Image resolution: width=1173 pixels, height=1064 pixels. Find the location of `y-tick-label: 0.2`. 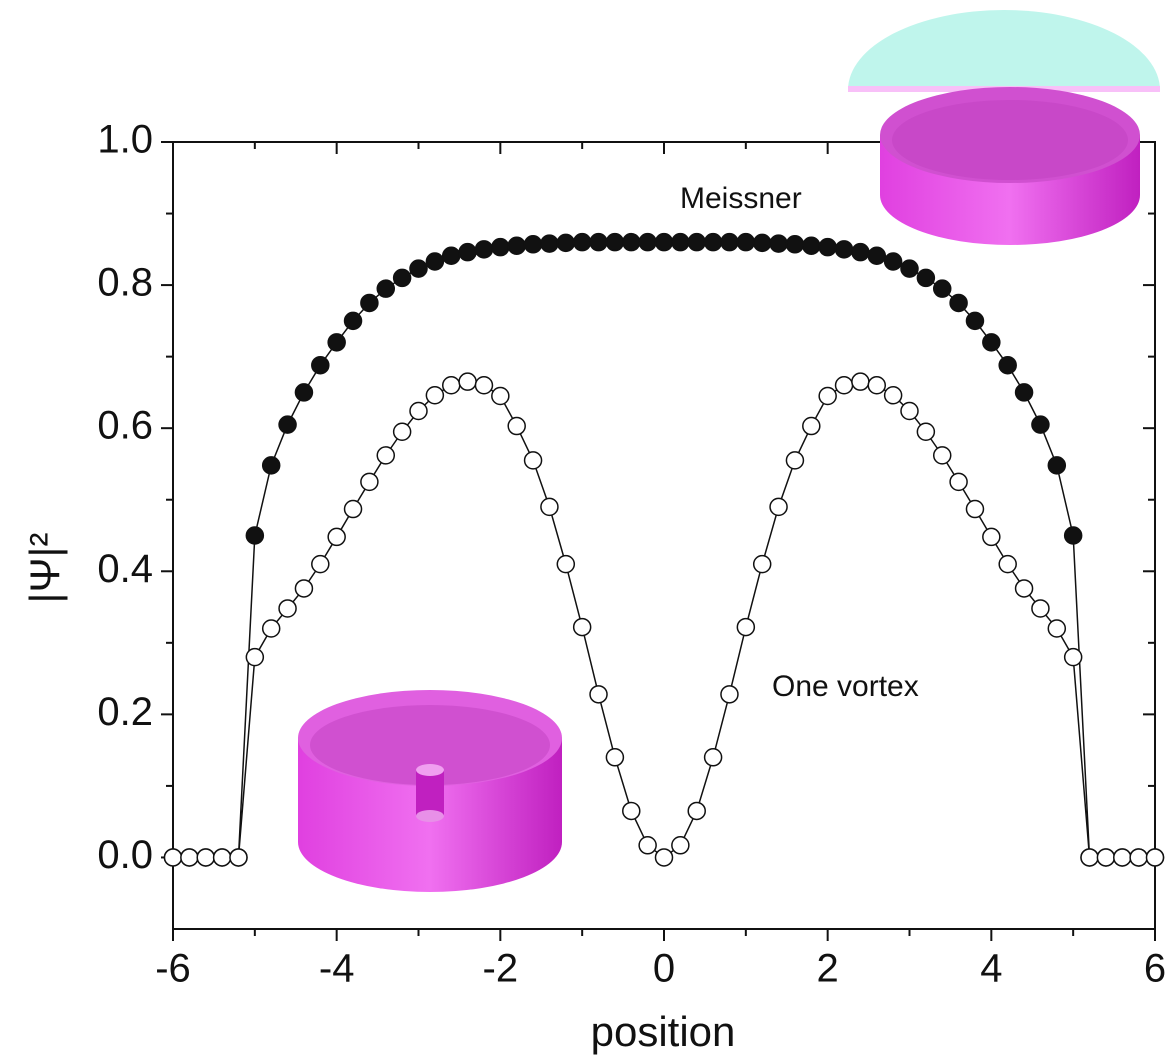

y-tick-label: 0.2 is located at coordinates (125, 712).